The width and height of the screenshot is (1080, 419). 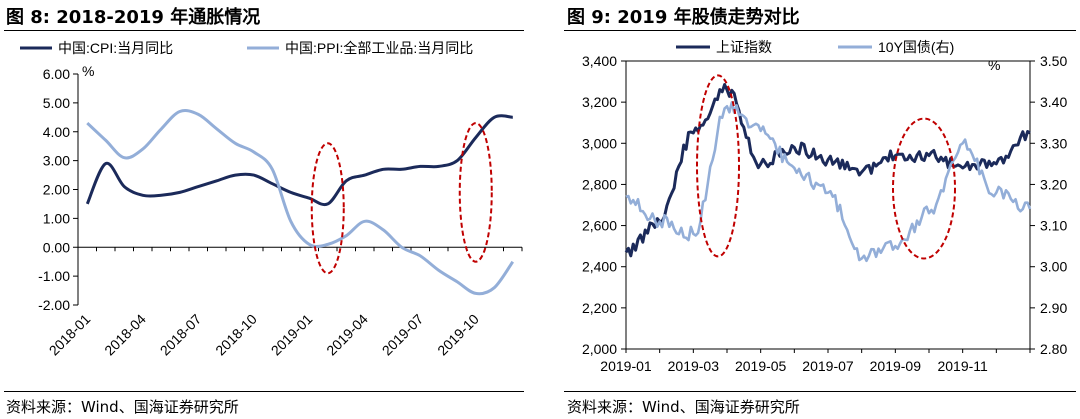 I want to click on chart2-x-tick-label: 2019-07, so click(x=828, y=366).